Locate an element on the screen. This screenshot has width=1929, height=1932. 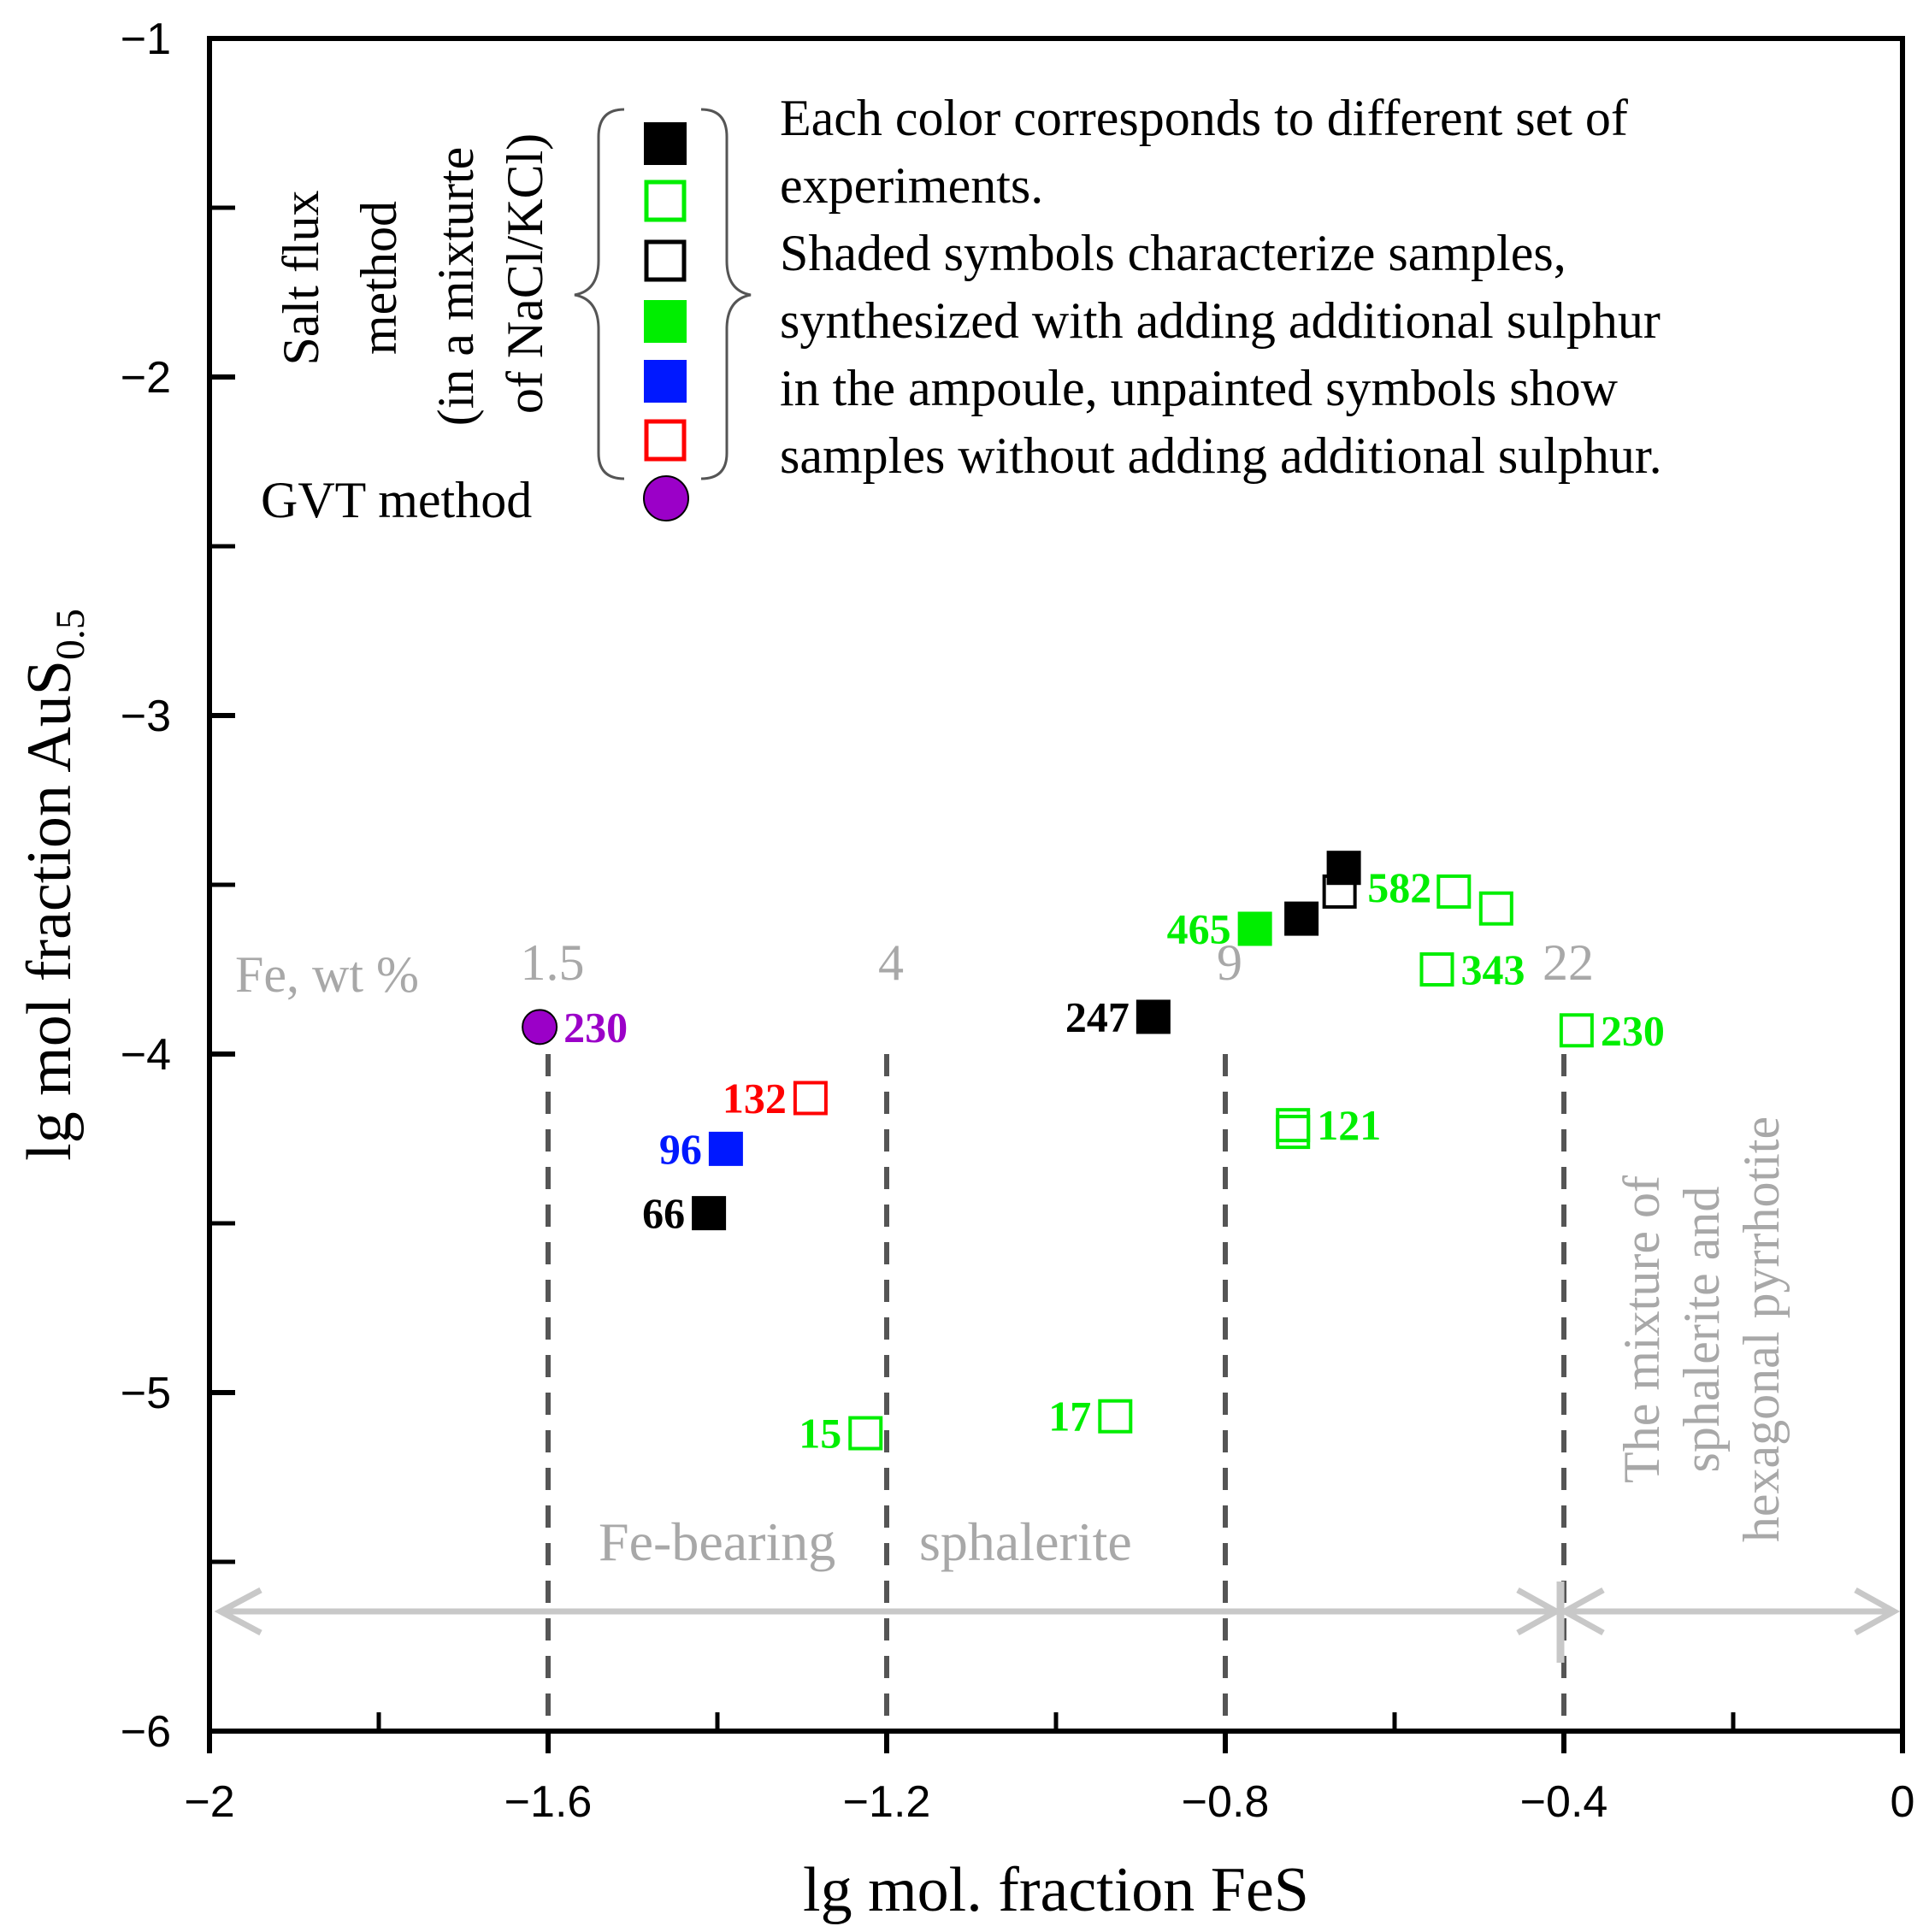
y-axis-title-main: lg mol fraction AuS is located at coordinates (50, 910).